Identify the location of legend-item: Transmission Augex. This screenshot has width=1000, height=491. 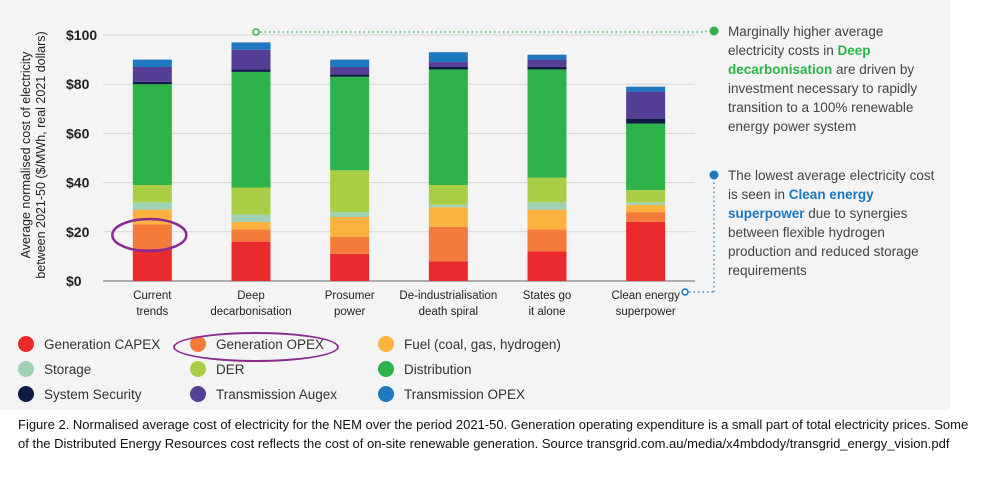
(263, 394).